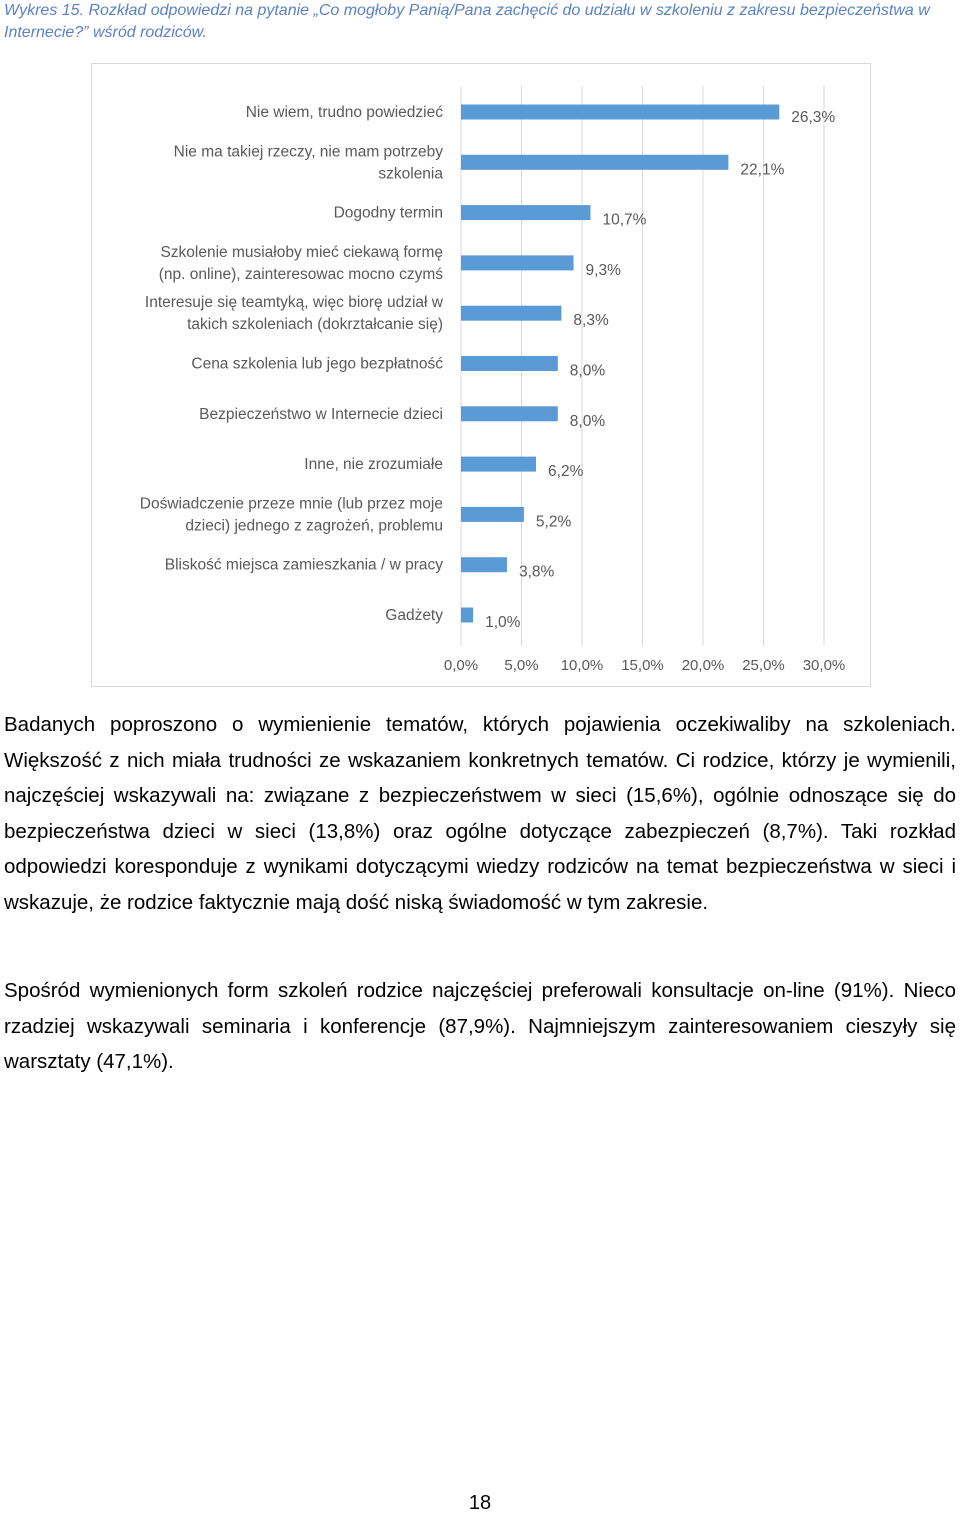 The height and width of the screenshot is (1515, 960). What do you see at coordinates (604, 270) in the screenshot?
I see `data-label: 9,3%` at bounding box center [604, 270].